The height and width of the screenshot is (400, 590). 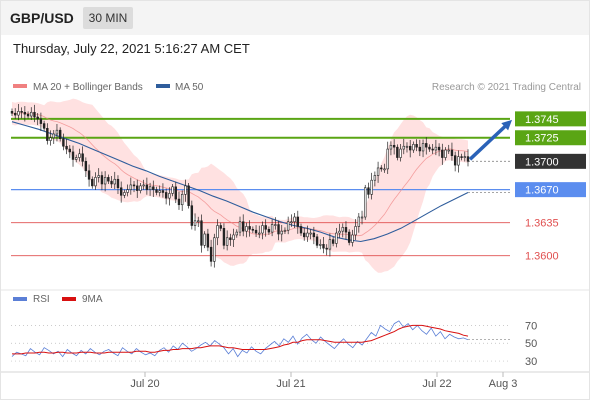 I want to click on trend-arrow-head, so click(x=506, y=125).